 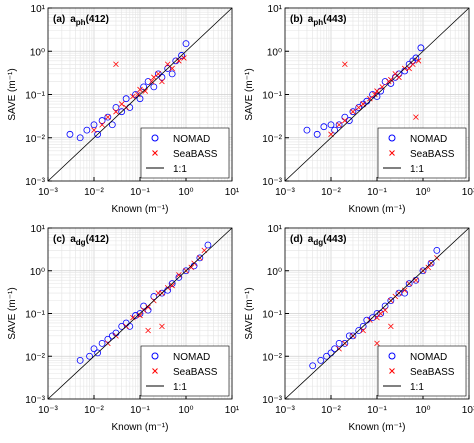 I want to click on x-tick-label: 10⁻¹, so click(x=140, y=410).